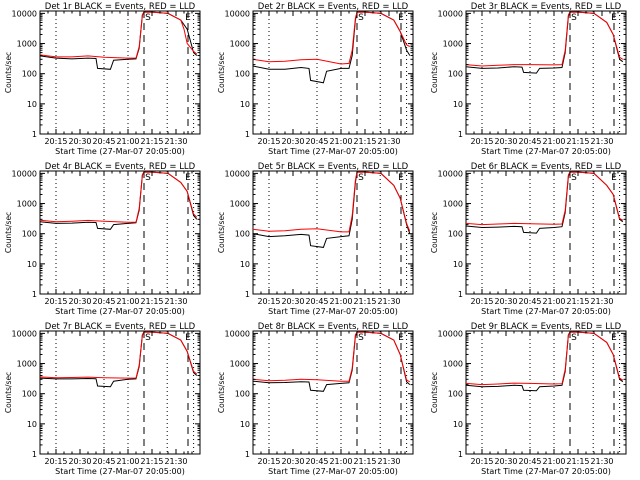 Image resolution: width=640 pixels, height=480 pixels. Describe the element at coordinates (120, 7) in the screenshot. I see `panel-title: Det 1r BLACK = Events, RED = LLD` at that location.